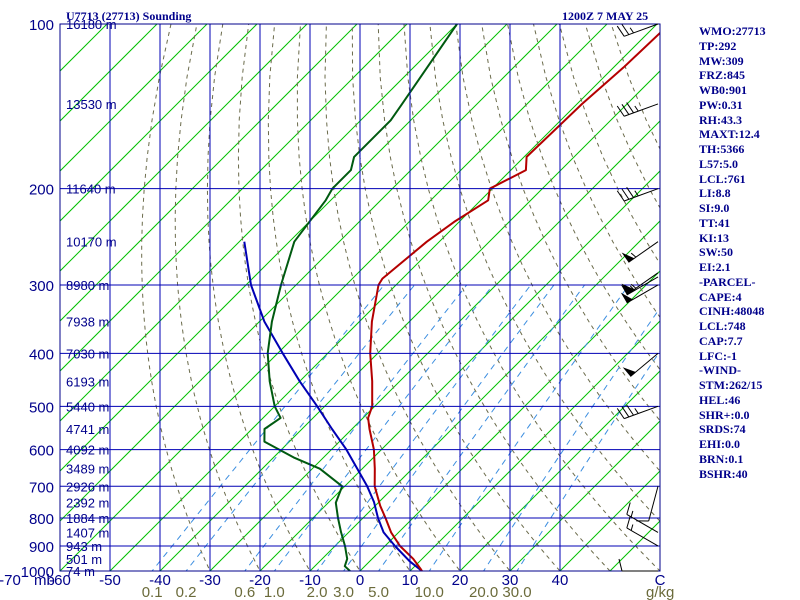 The width and height of the screenshot is (800, 600). I want to click on index-15: SW:50, so click(716, 252).